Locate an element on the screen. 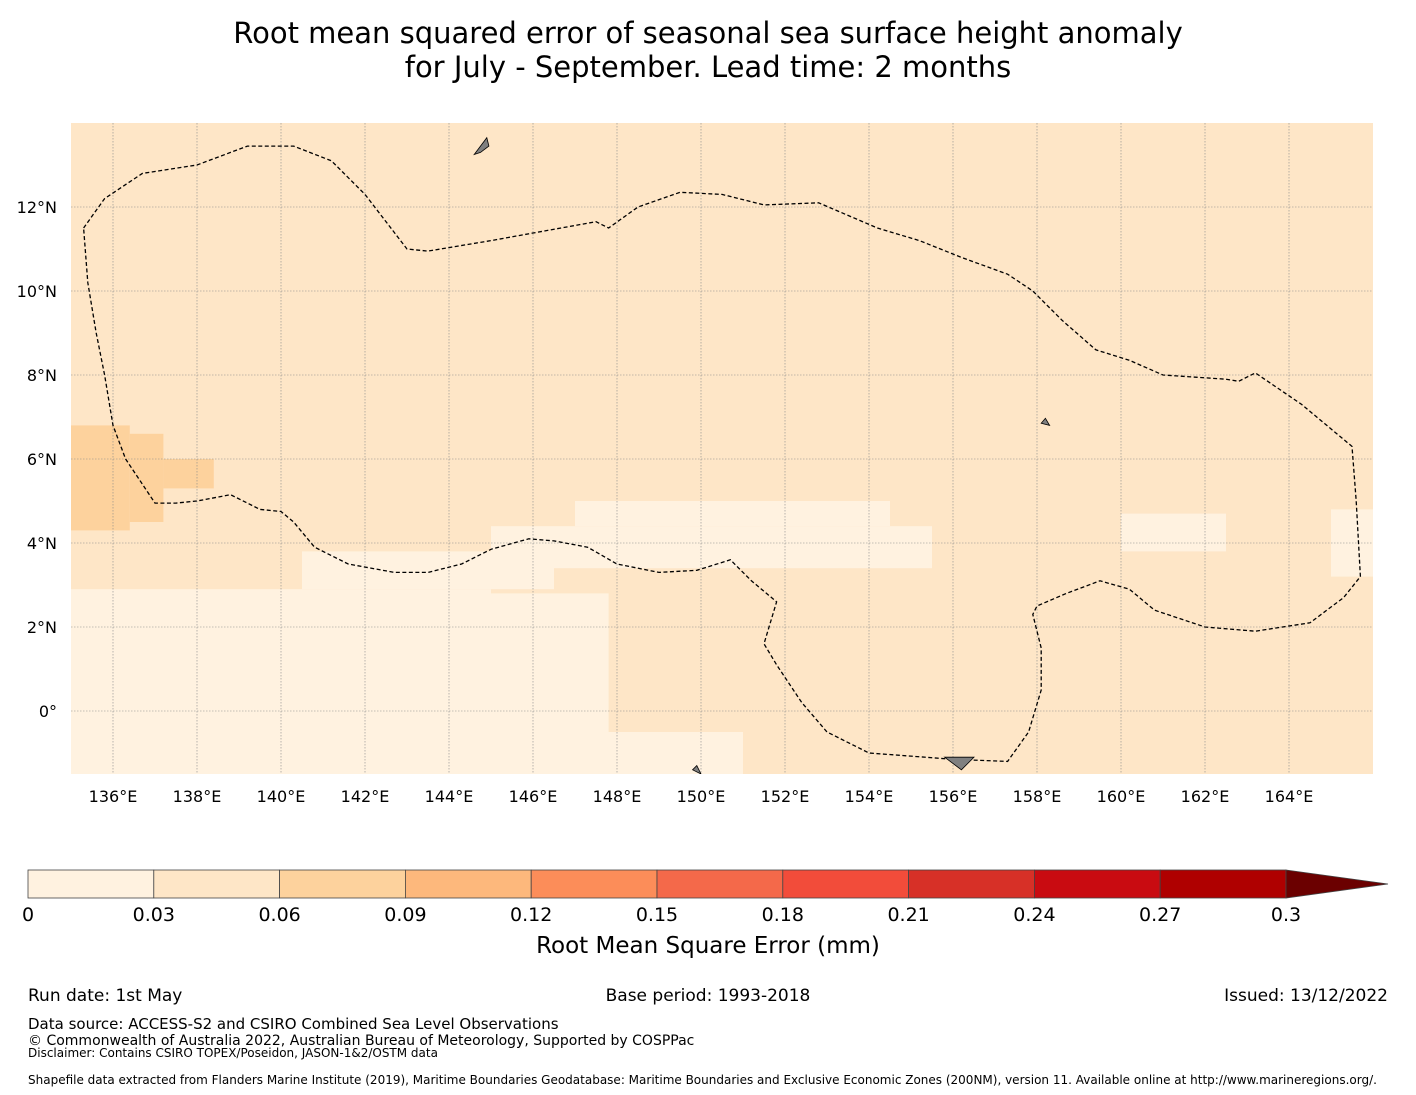 The width and height of the screenshot is (1416, 1095). longitude-tick-label: 142°E is located at coordinates (365, 796).